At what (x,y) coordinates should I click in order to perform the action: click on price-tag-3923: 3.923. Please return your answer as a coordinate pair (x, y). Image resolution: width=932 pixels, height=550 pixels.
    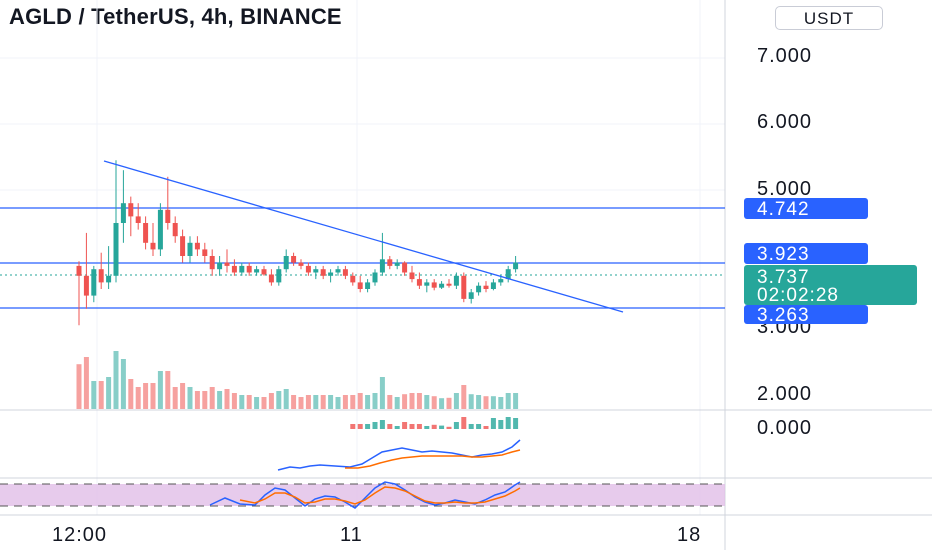
    Looking at the image, I should click on (806, 254).